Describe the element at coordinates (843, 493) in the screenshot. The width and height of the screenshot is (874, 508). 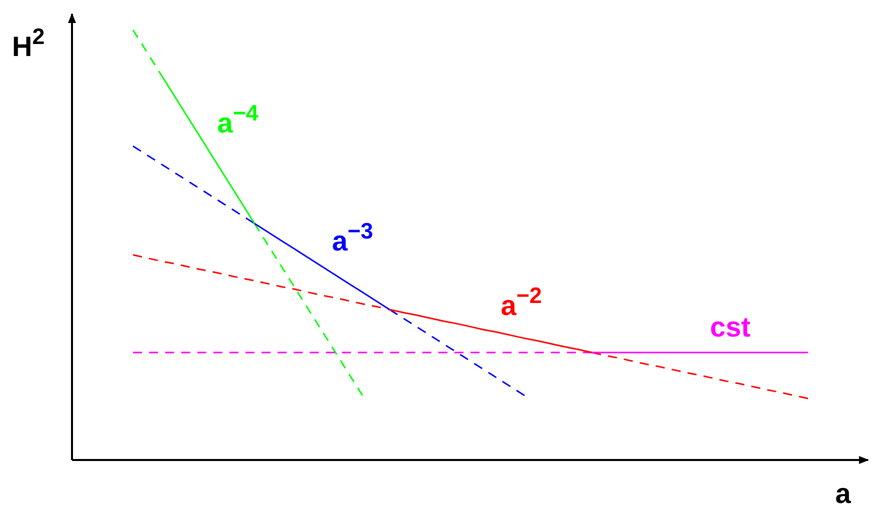
I see `x-axis-title: a` at that location.